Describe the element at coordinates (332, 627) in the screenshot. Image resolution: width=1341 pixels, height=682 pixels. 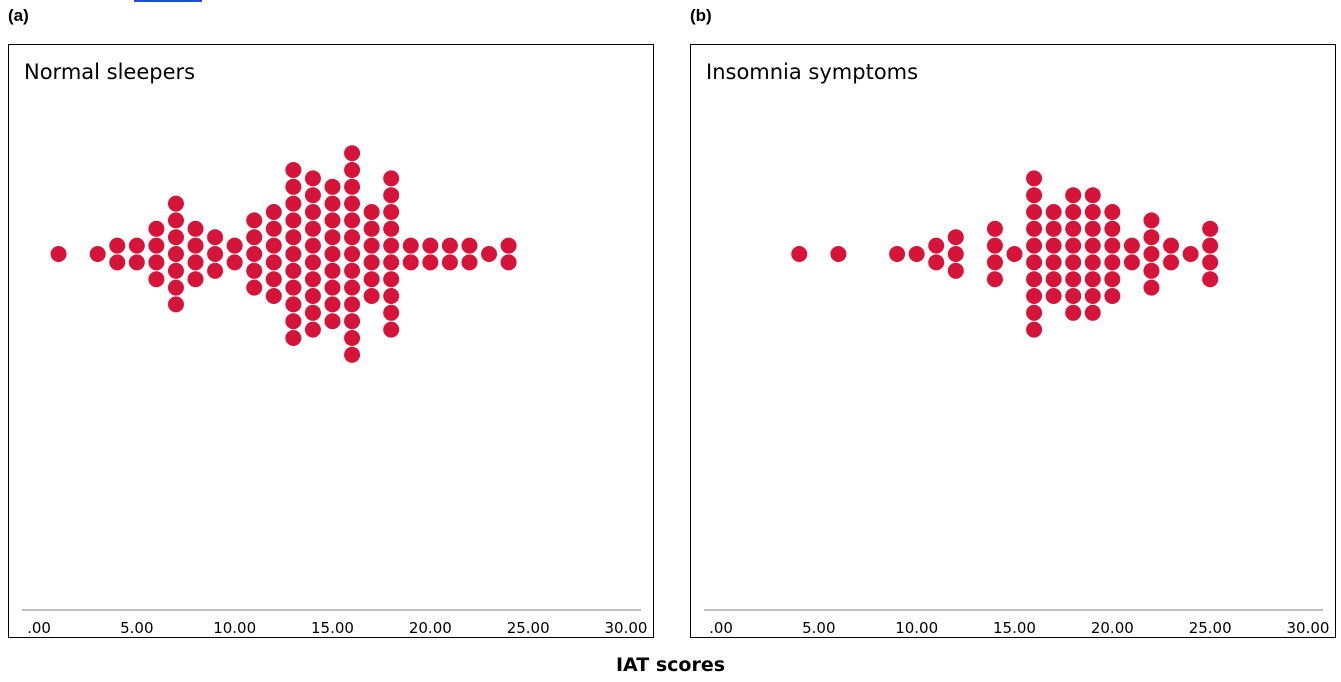
I see `panel-a-x-tick-label: 15.00` at that location.